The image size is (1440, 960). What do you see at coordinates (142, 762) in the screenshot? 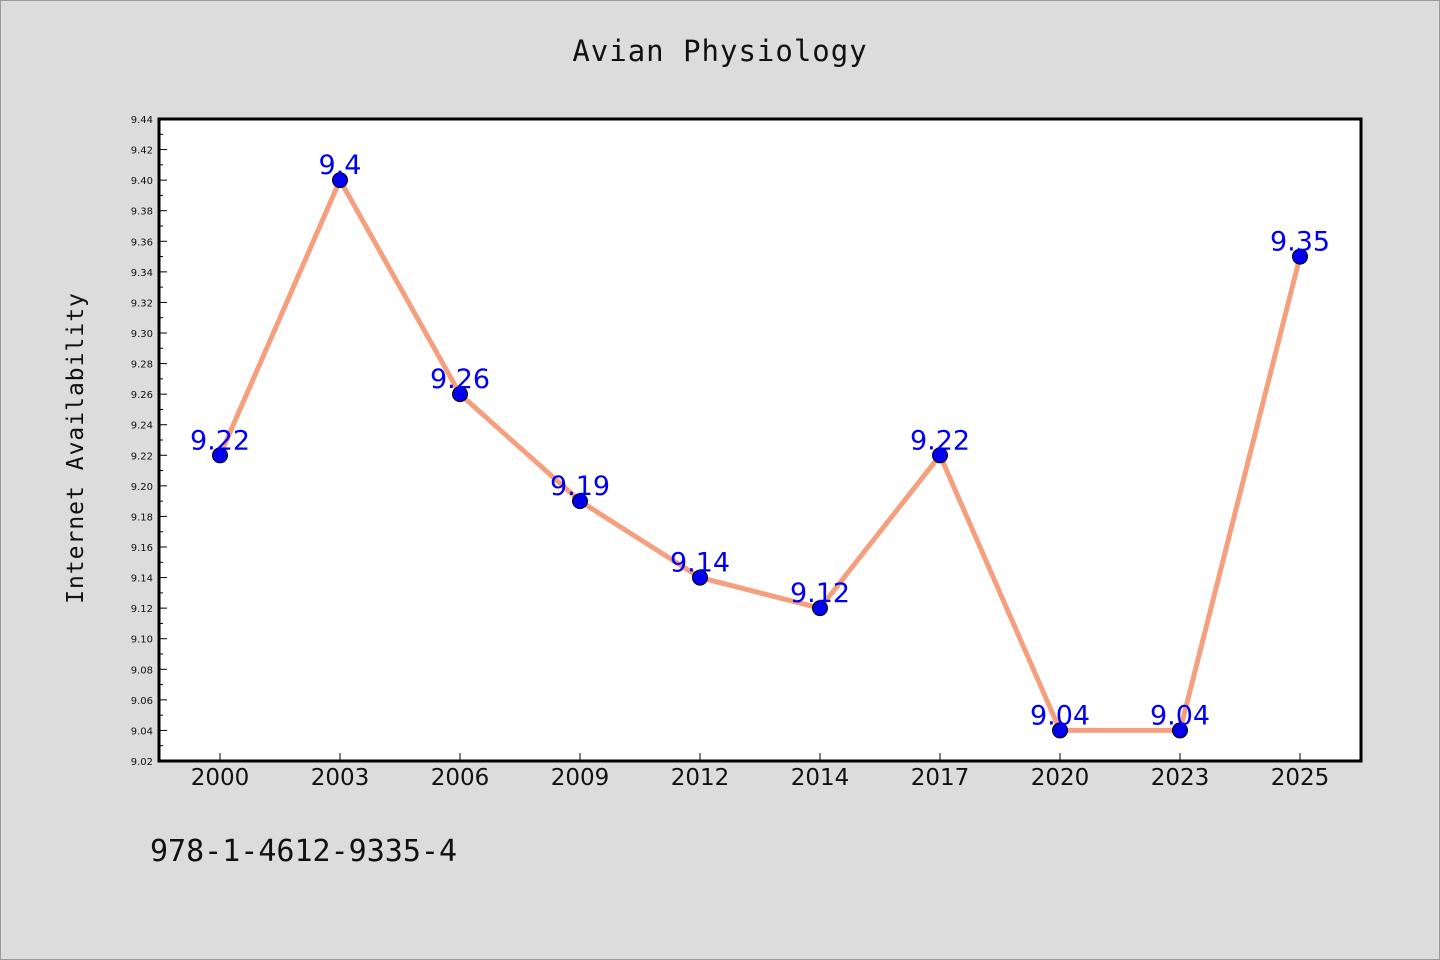
I see `y-tick-label: 9.02` at bounding box center [142, 762].